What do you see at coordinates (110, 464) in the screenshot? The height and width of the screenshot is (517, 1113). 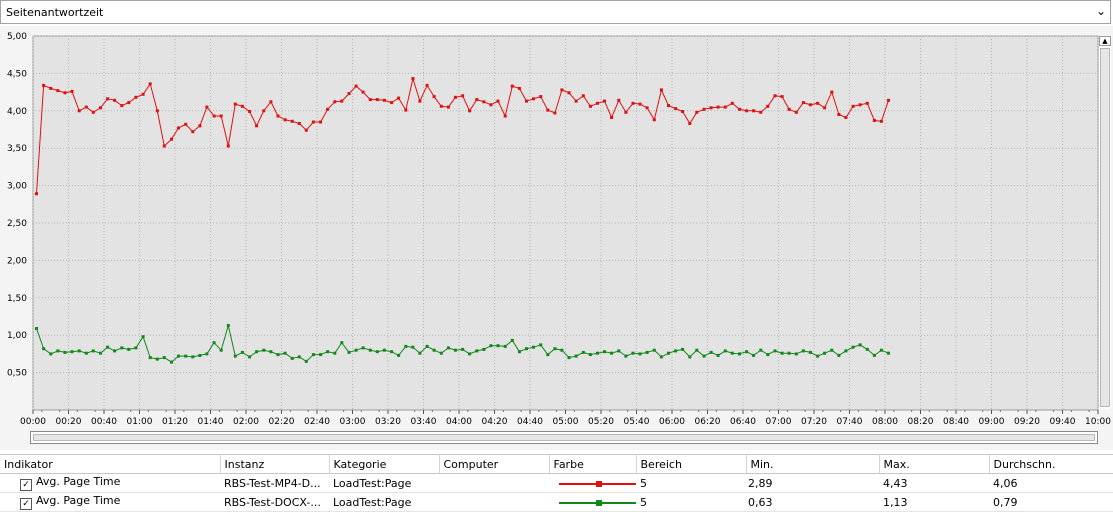 I see `column-header: Indikator` at bounding box center [110, 464].